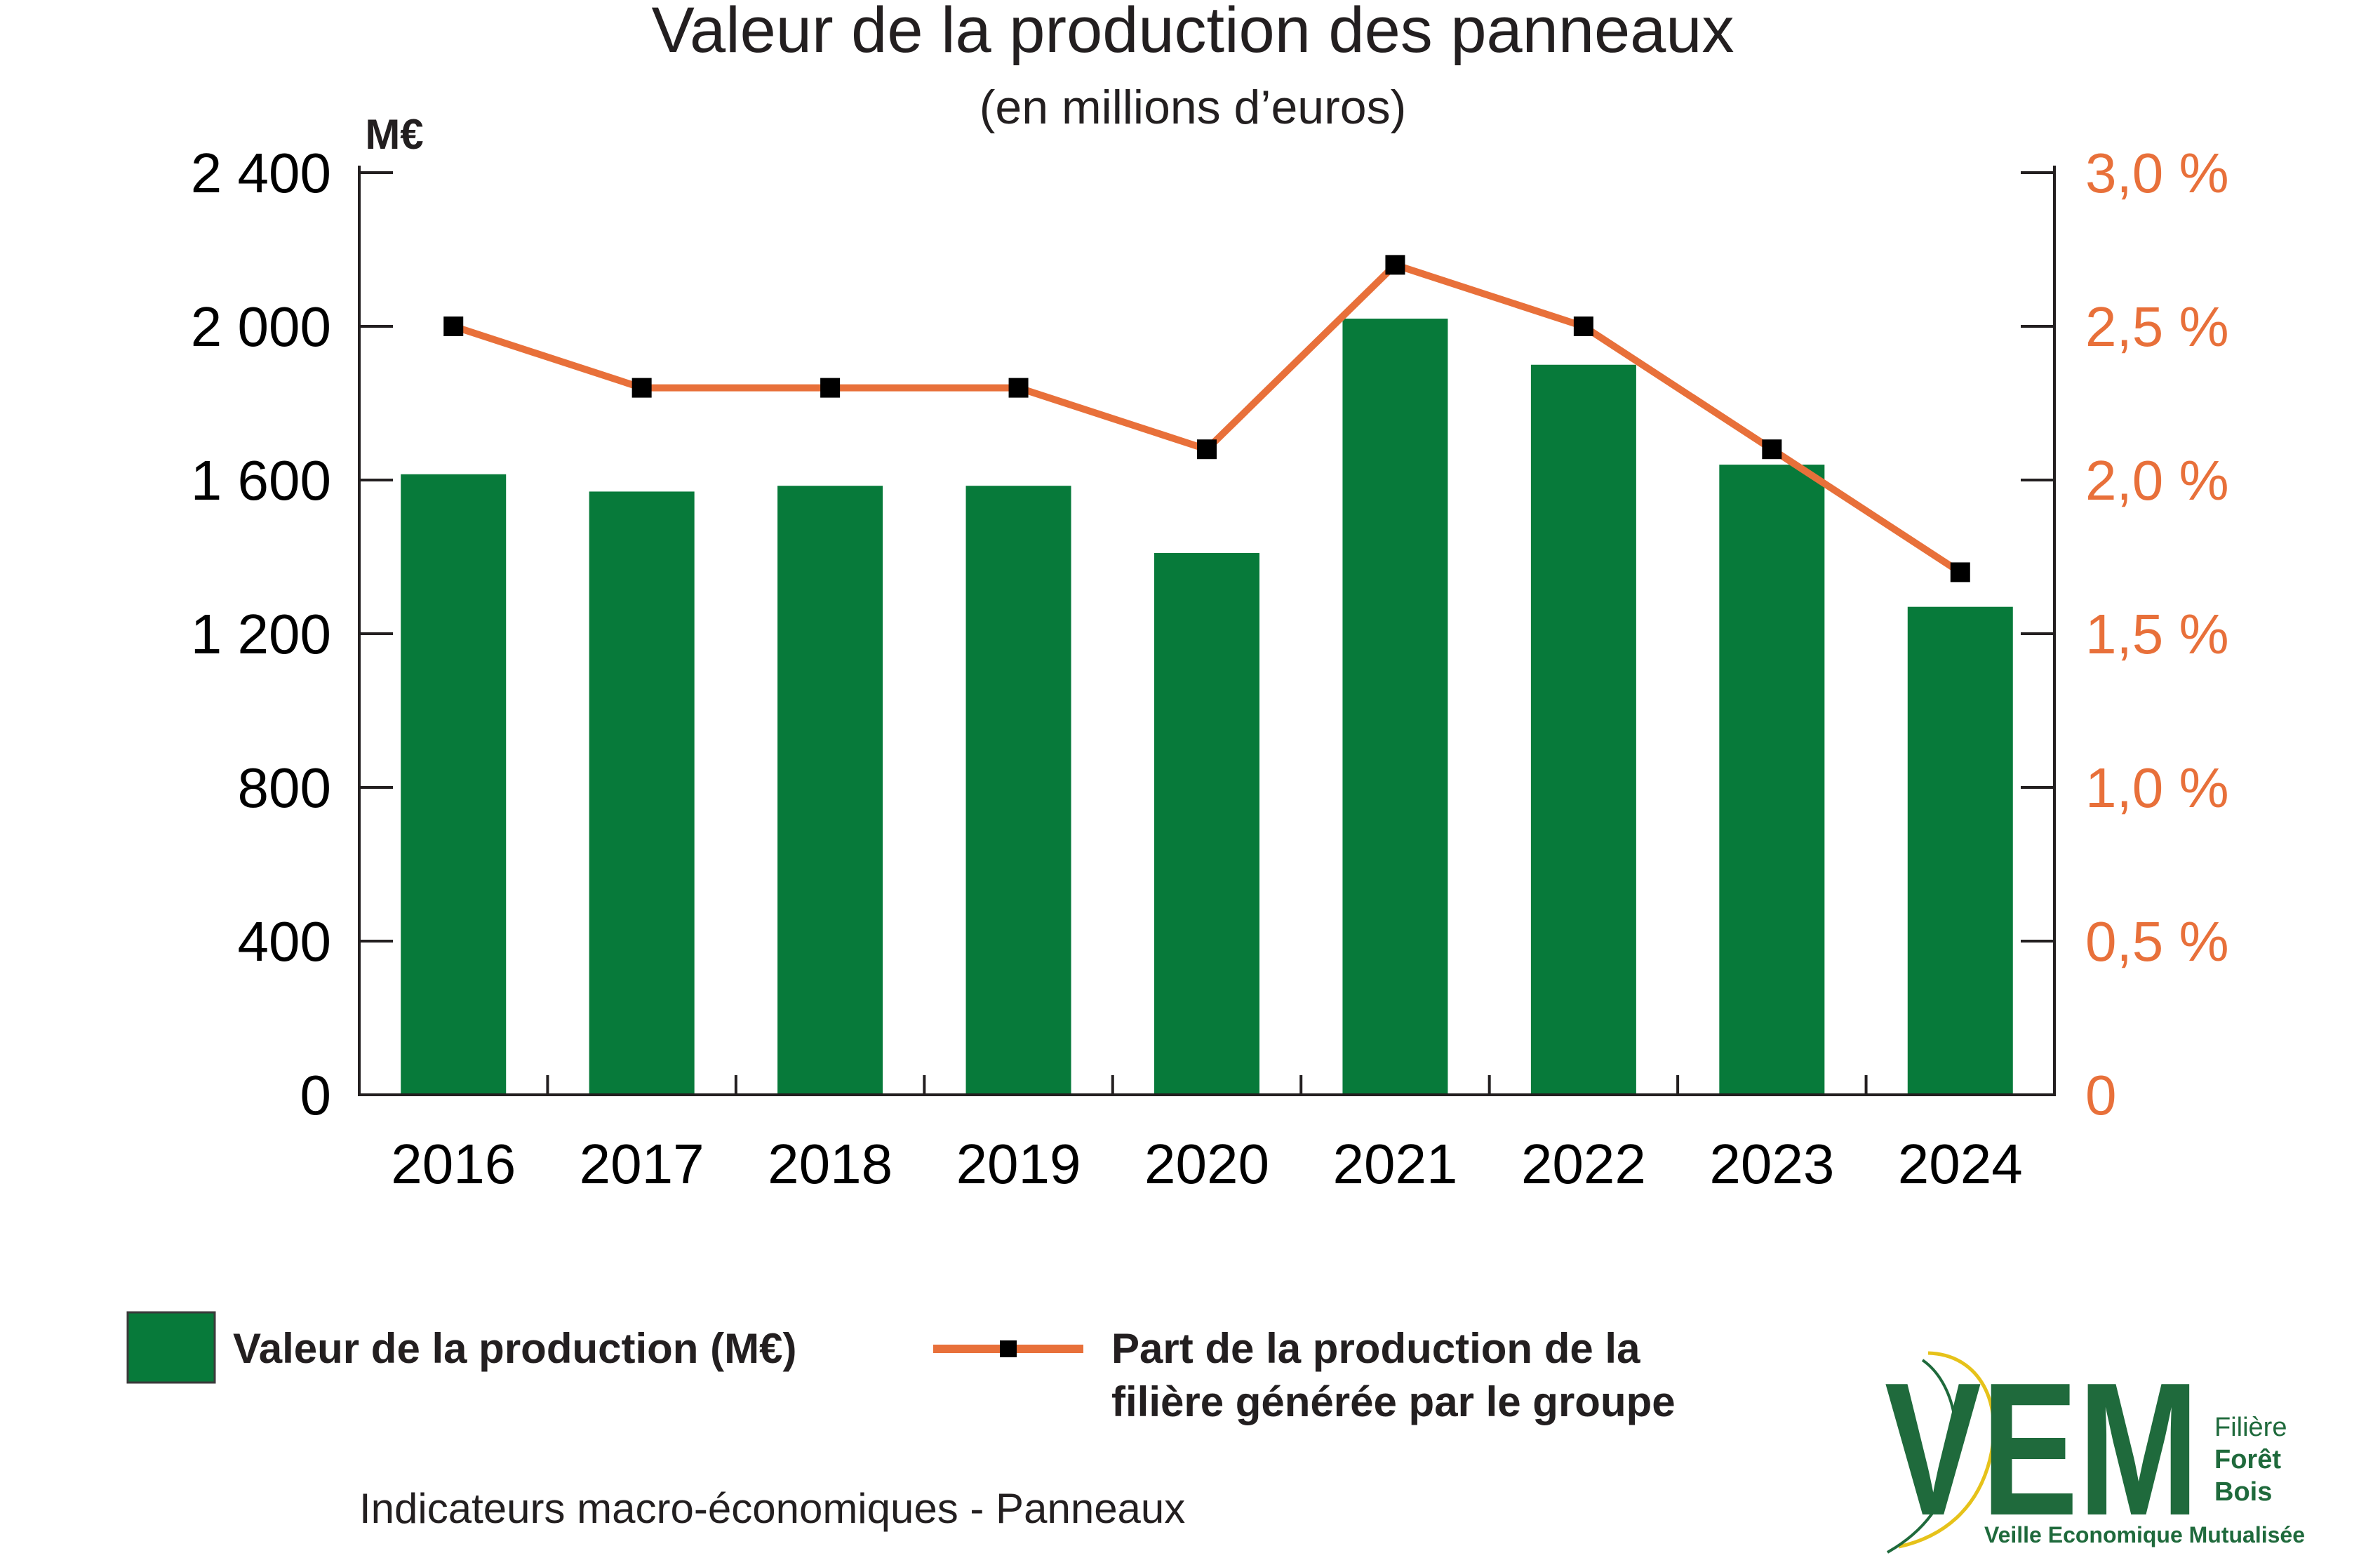 This screenshot has height=1565, width=2380. Describe the element at coordinates (2157, 173) in the screenshot. I see `right-tick-label: 3,0 %` at that location.